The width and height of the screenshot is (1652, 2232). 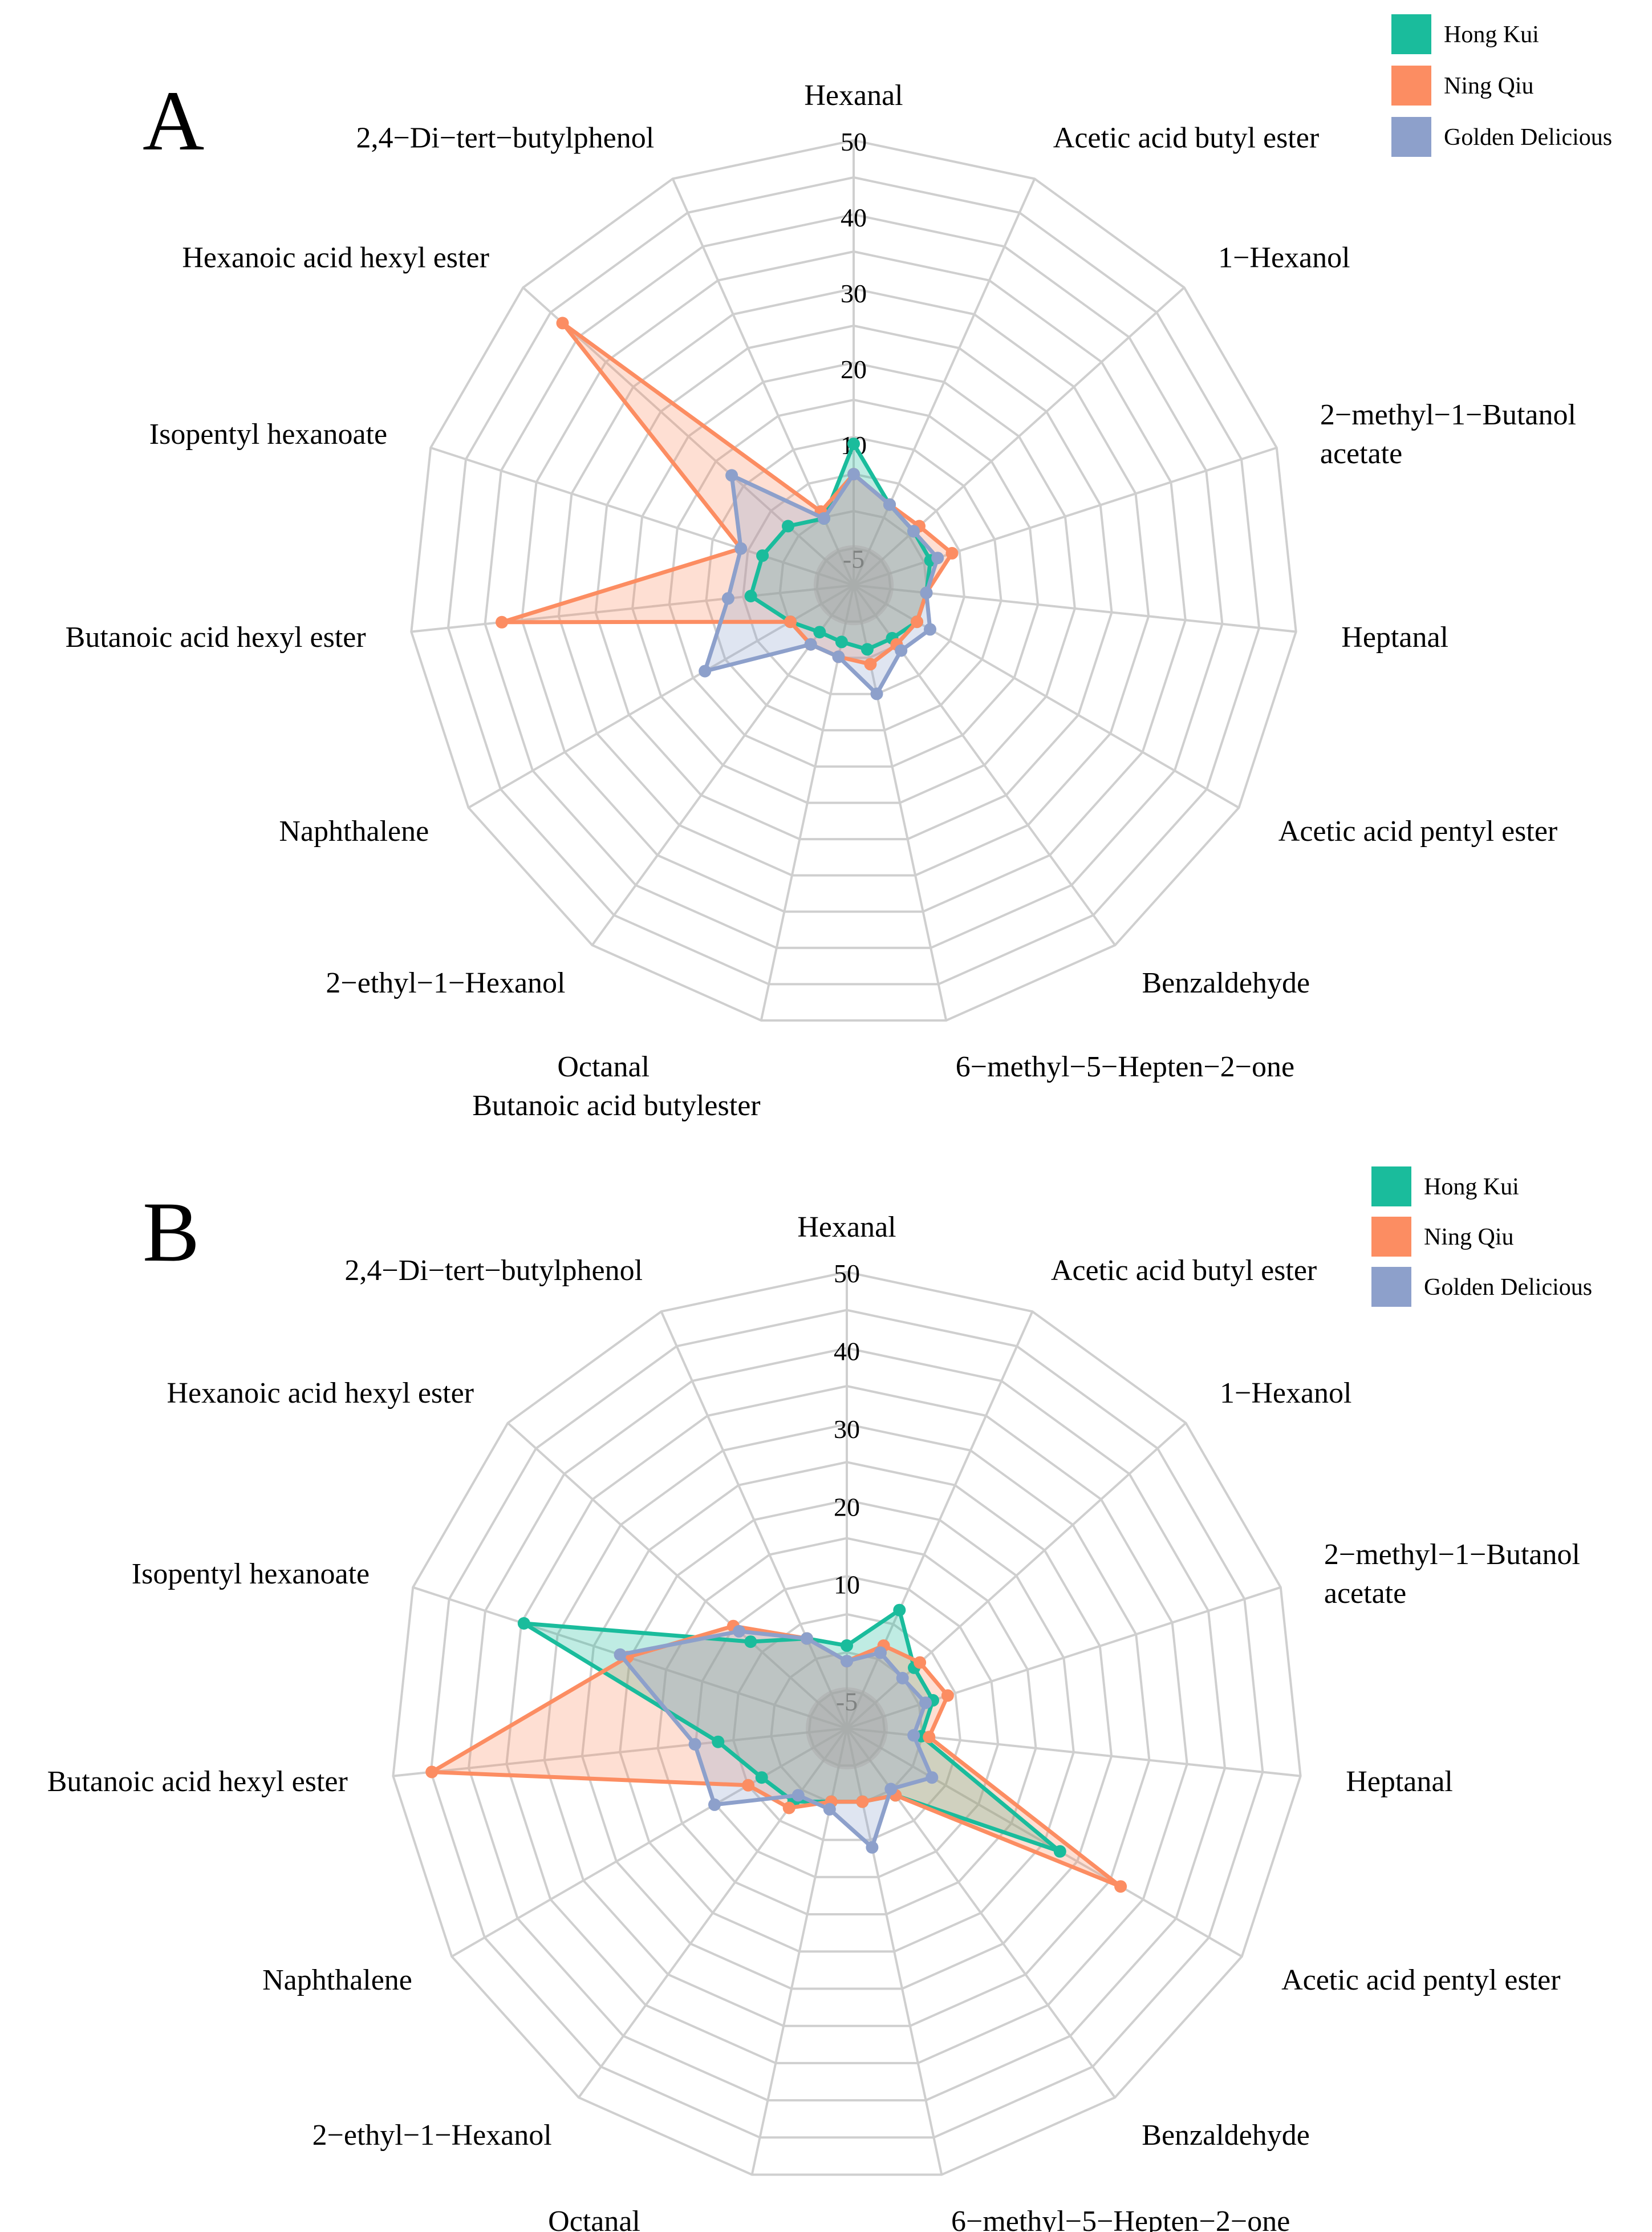 What do you see at coordinates (1361, 454) in the screenshot?
I see `axis-label-acetate: acetate` at bounding box center [1361, 454].